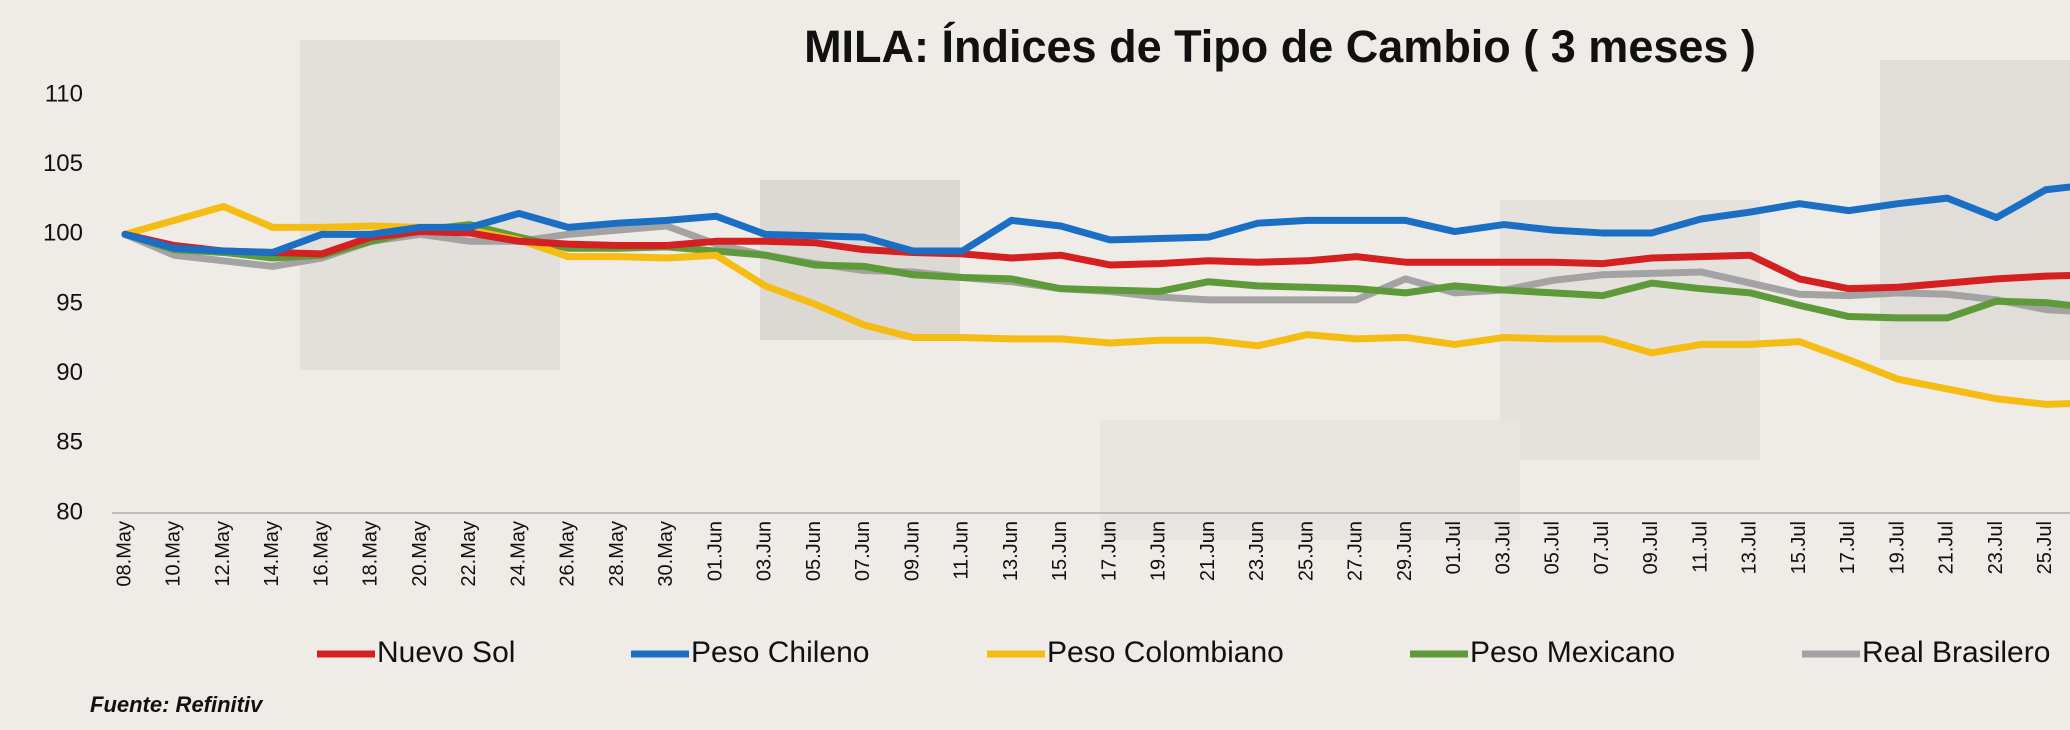 This screenshot has height=730, width=2070. I want to click on y-tick-label: 95, so click(69, 302).